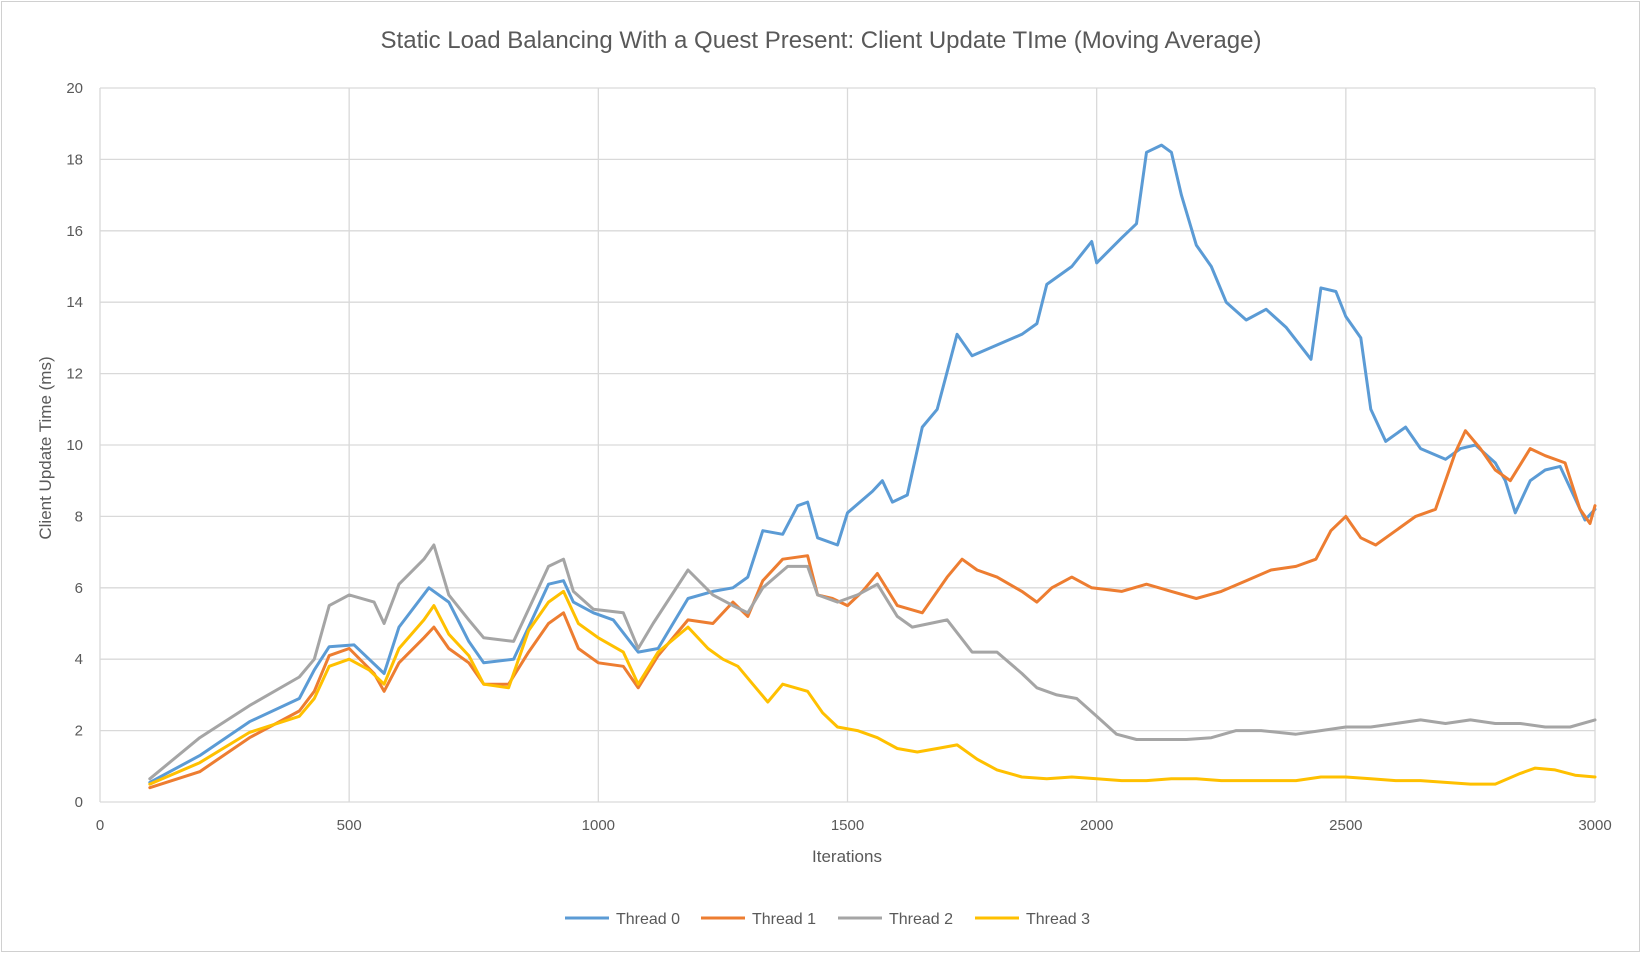 This screenshot has height=955, width=1643. I want to click on x-tick-label: 2000, so click(1096, 825).